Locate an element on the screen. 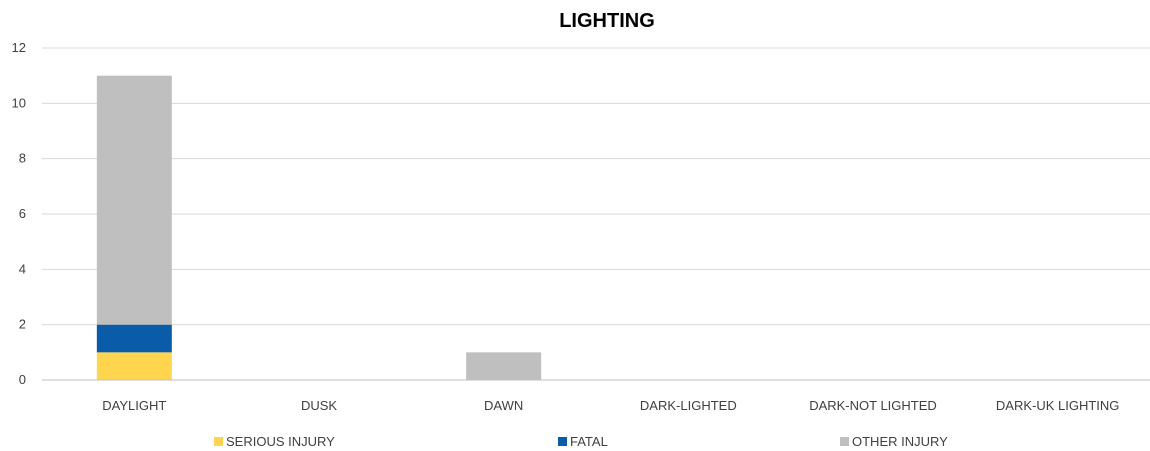  y-tick-label: 12 is located at coordinates (19, 47).